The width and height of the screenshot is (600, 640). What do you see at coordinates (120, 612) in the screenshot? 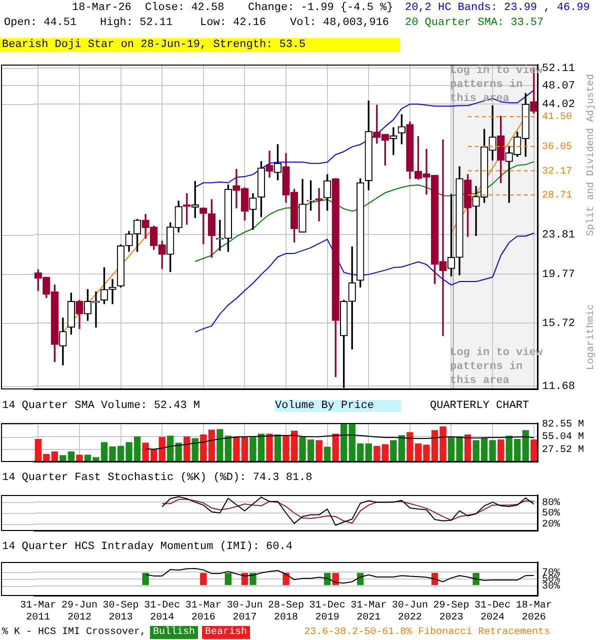
I see `x-tick-label: 30-Sep 2013` at bounding box center [120, 612].